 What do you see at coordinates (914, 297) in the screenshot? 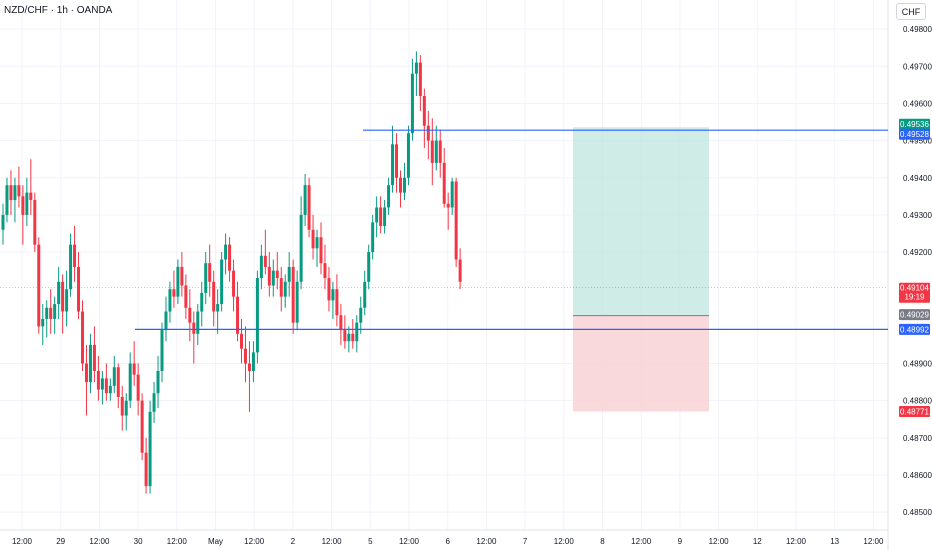
I see `countdown-text: 19:19` at bounding box center [914, 297].